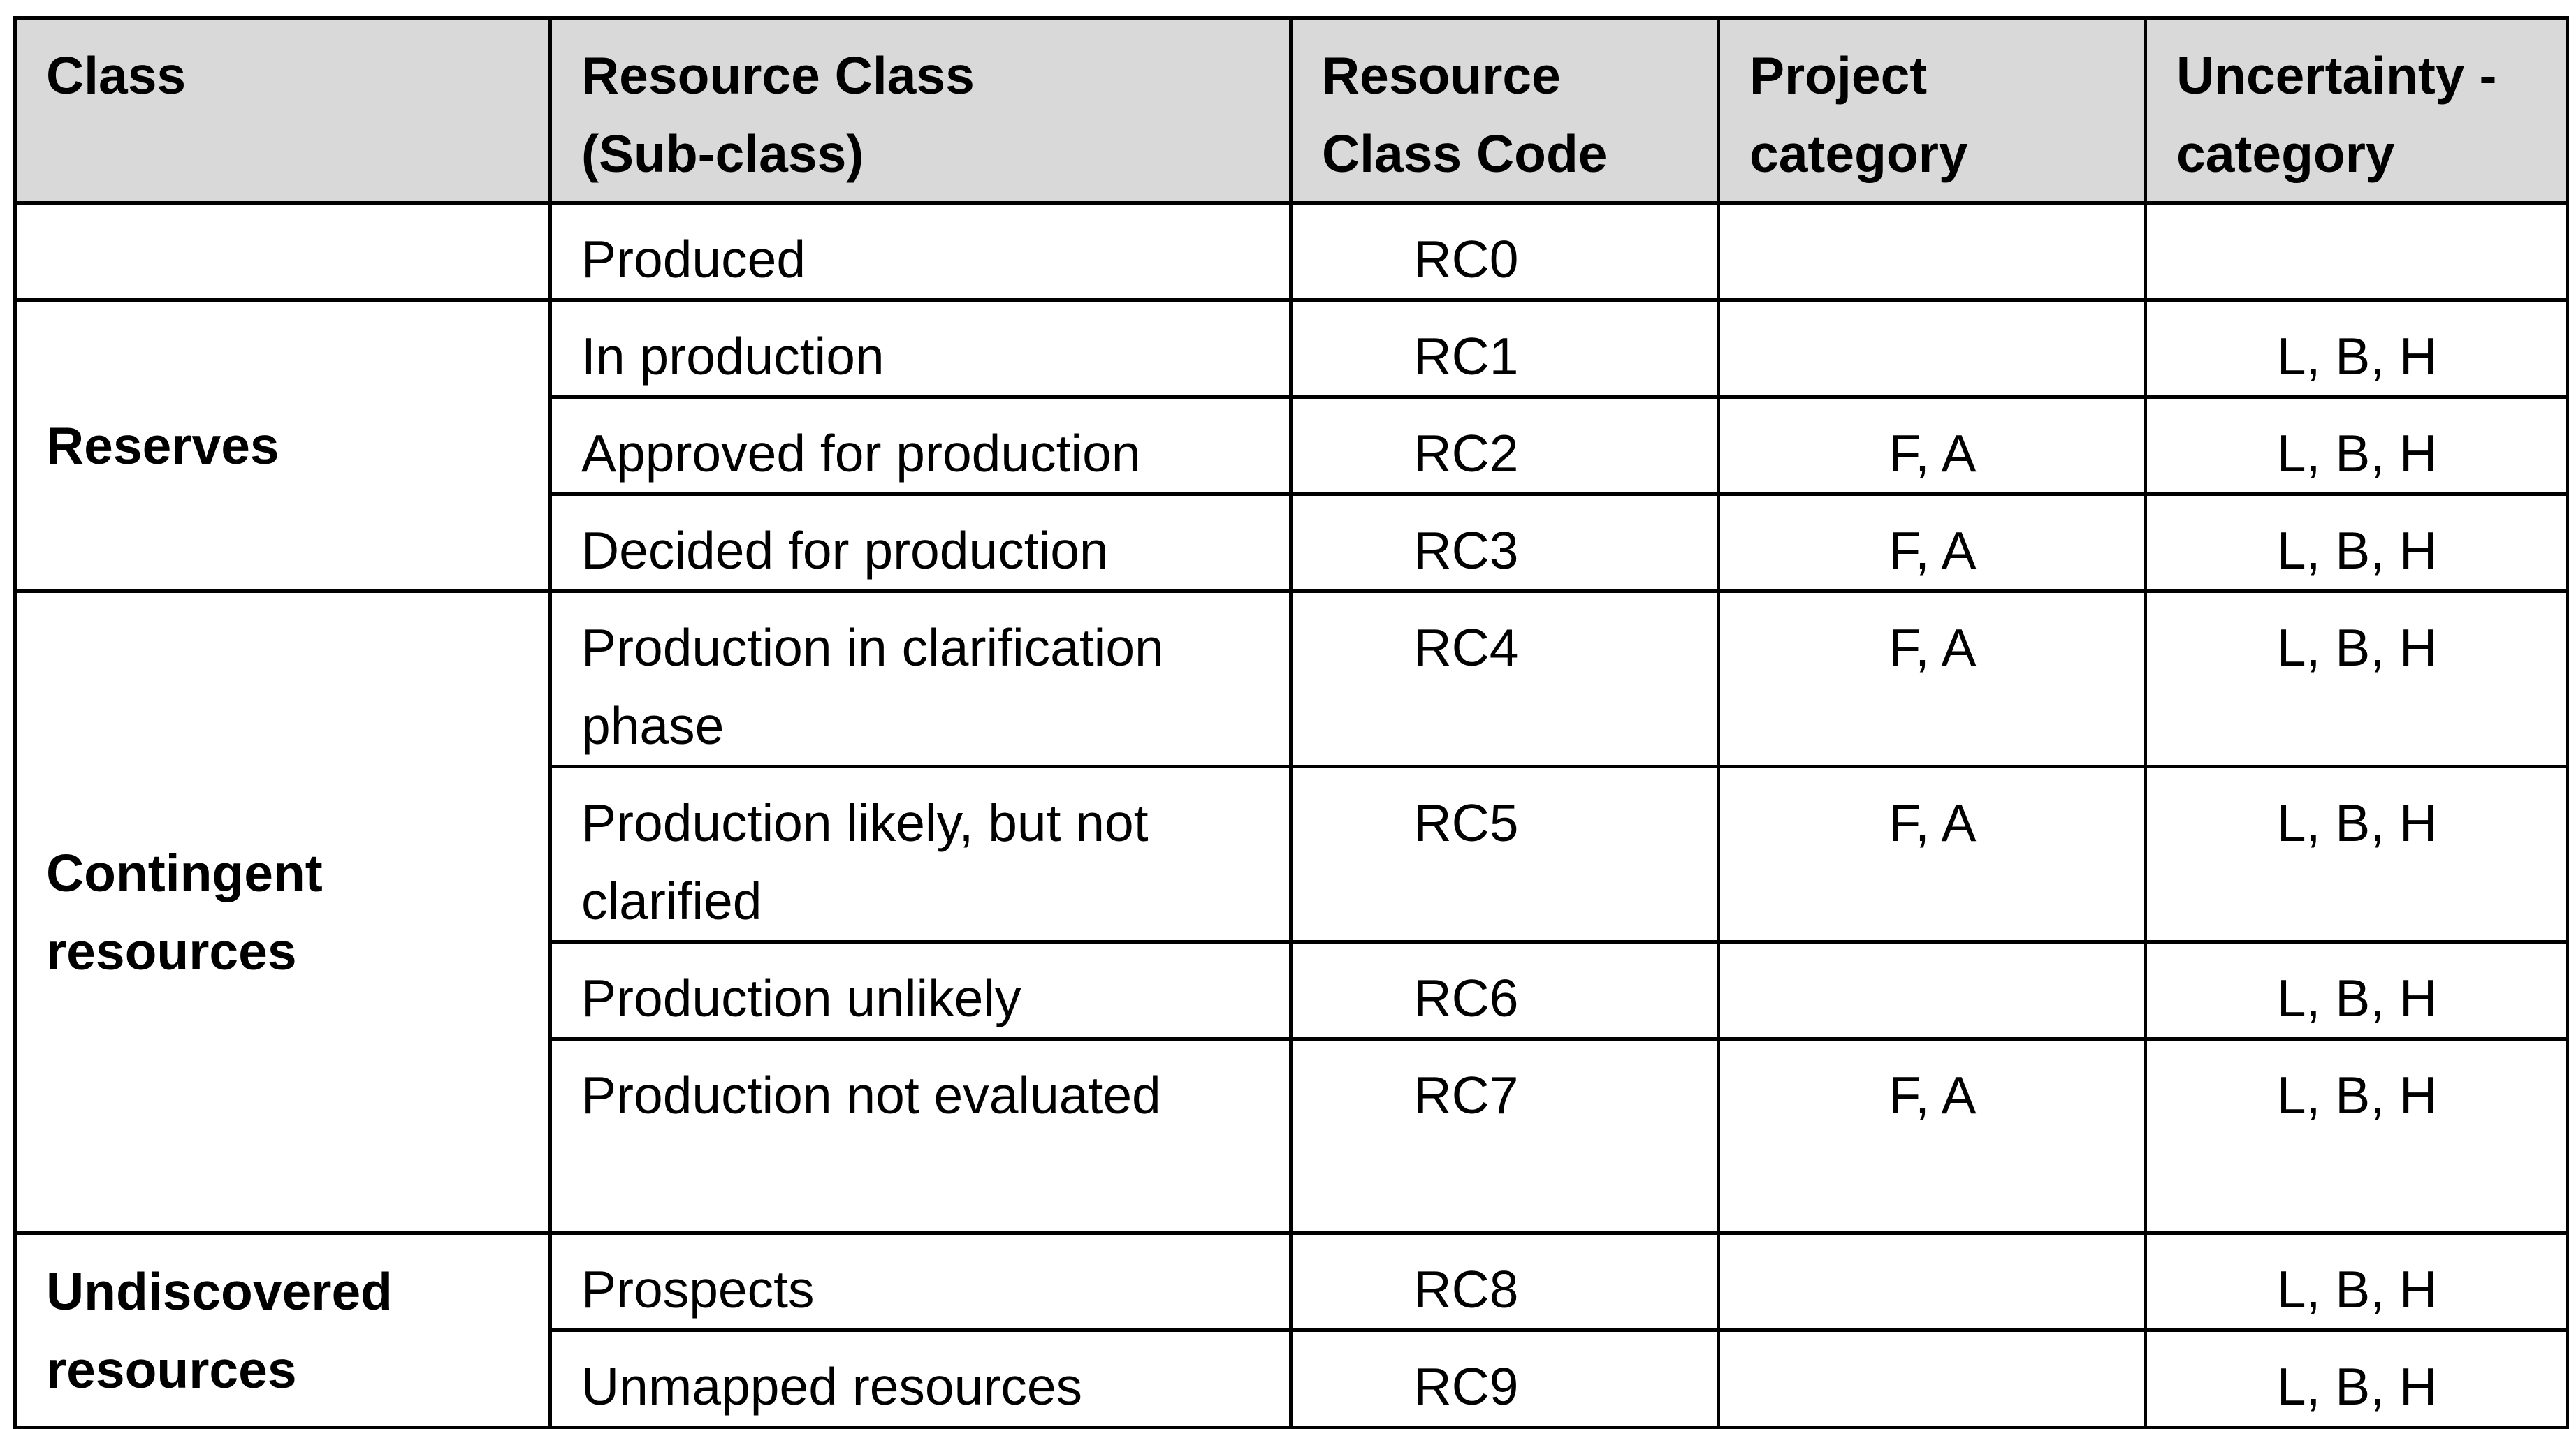 This screenshot has width=2576, height=1429. Describe the element at coordinates (2336, 76) in the screenshot. I see `header-uncertainty-line1: Uncertainty -` at that location.